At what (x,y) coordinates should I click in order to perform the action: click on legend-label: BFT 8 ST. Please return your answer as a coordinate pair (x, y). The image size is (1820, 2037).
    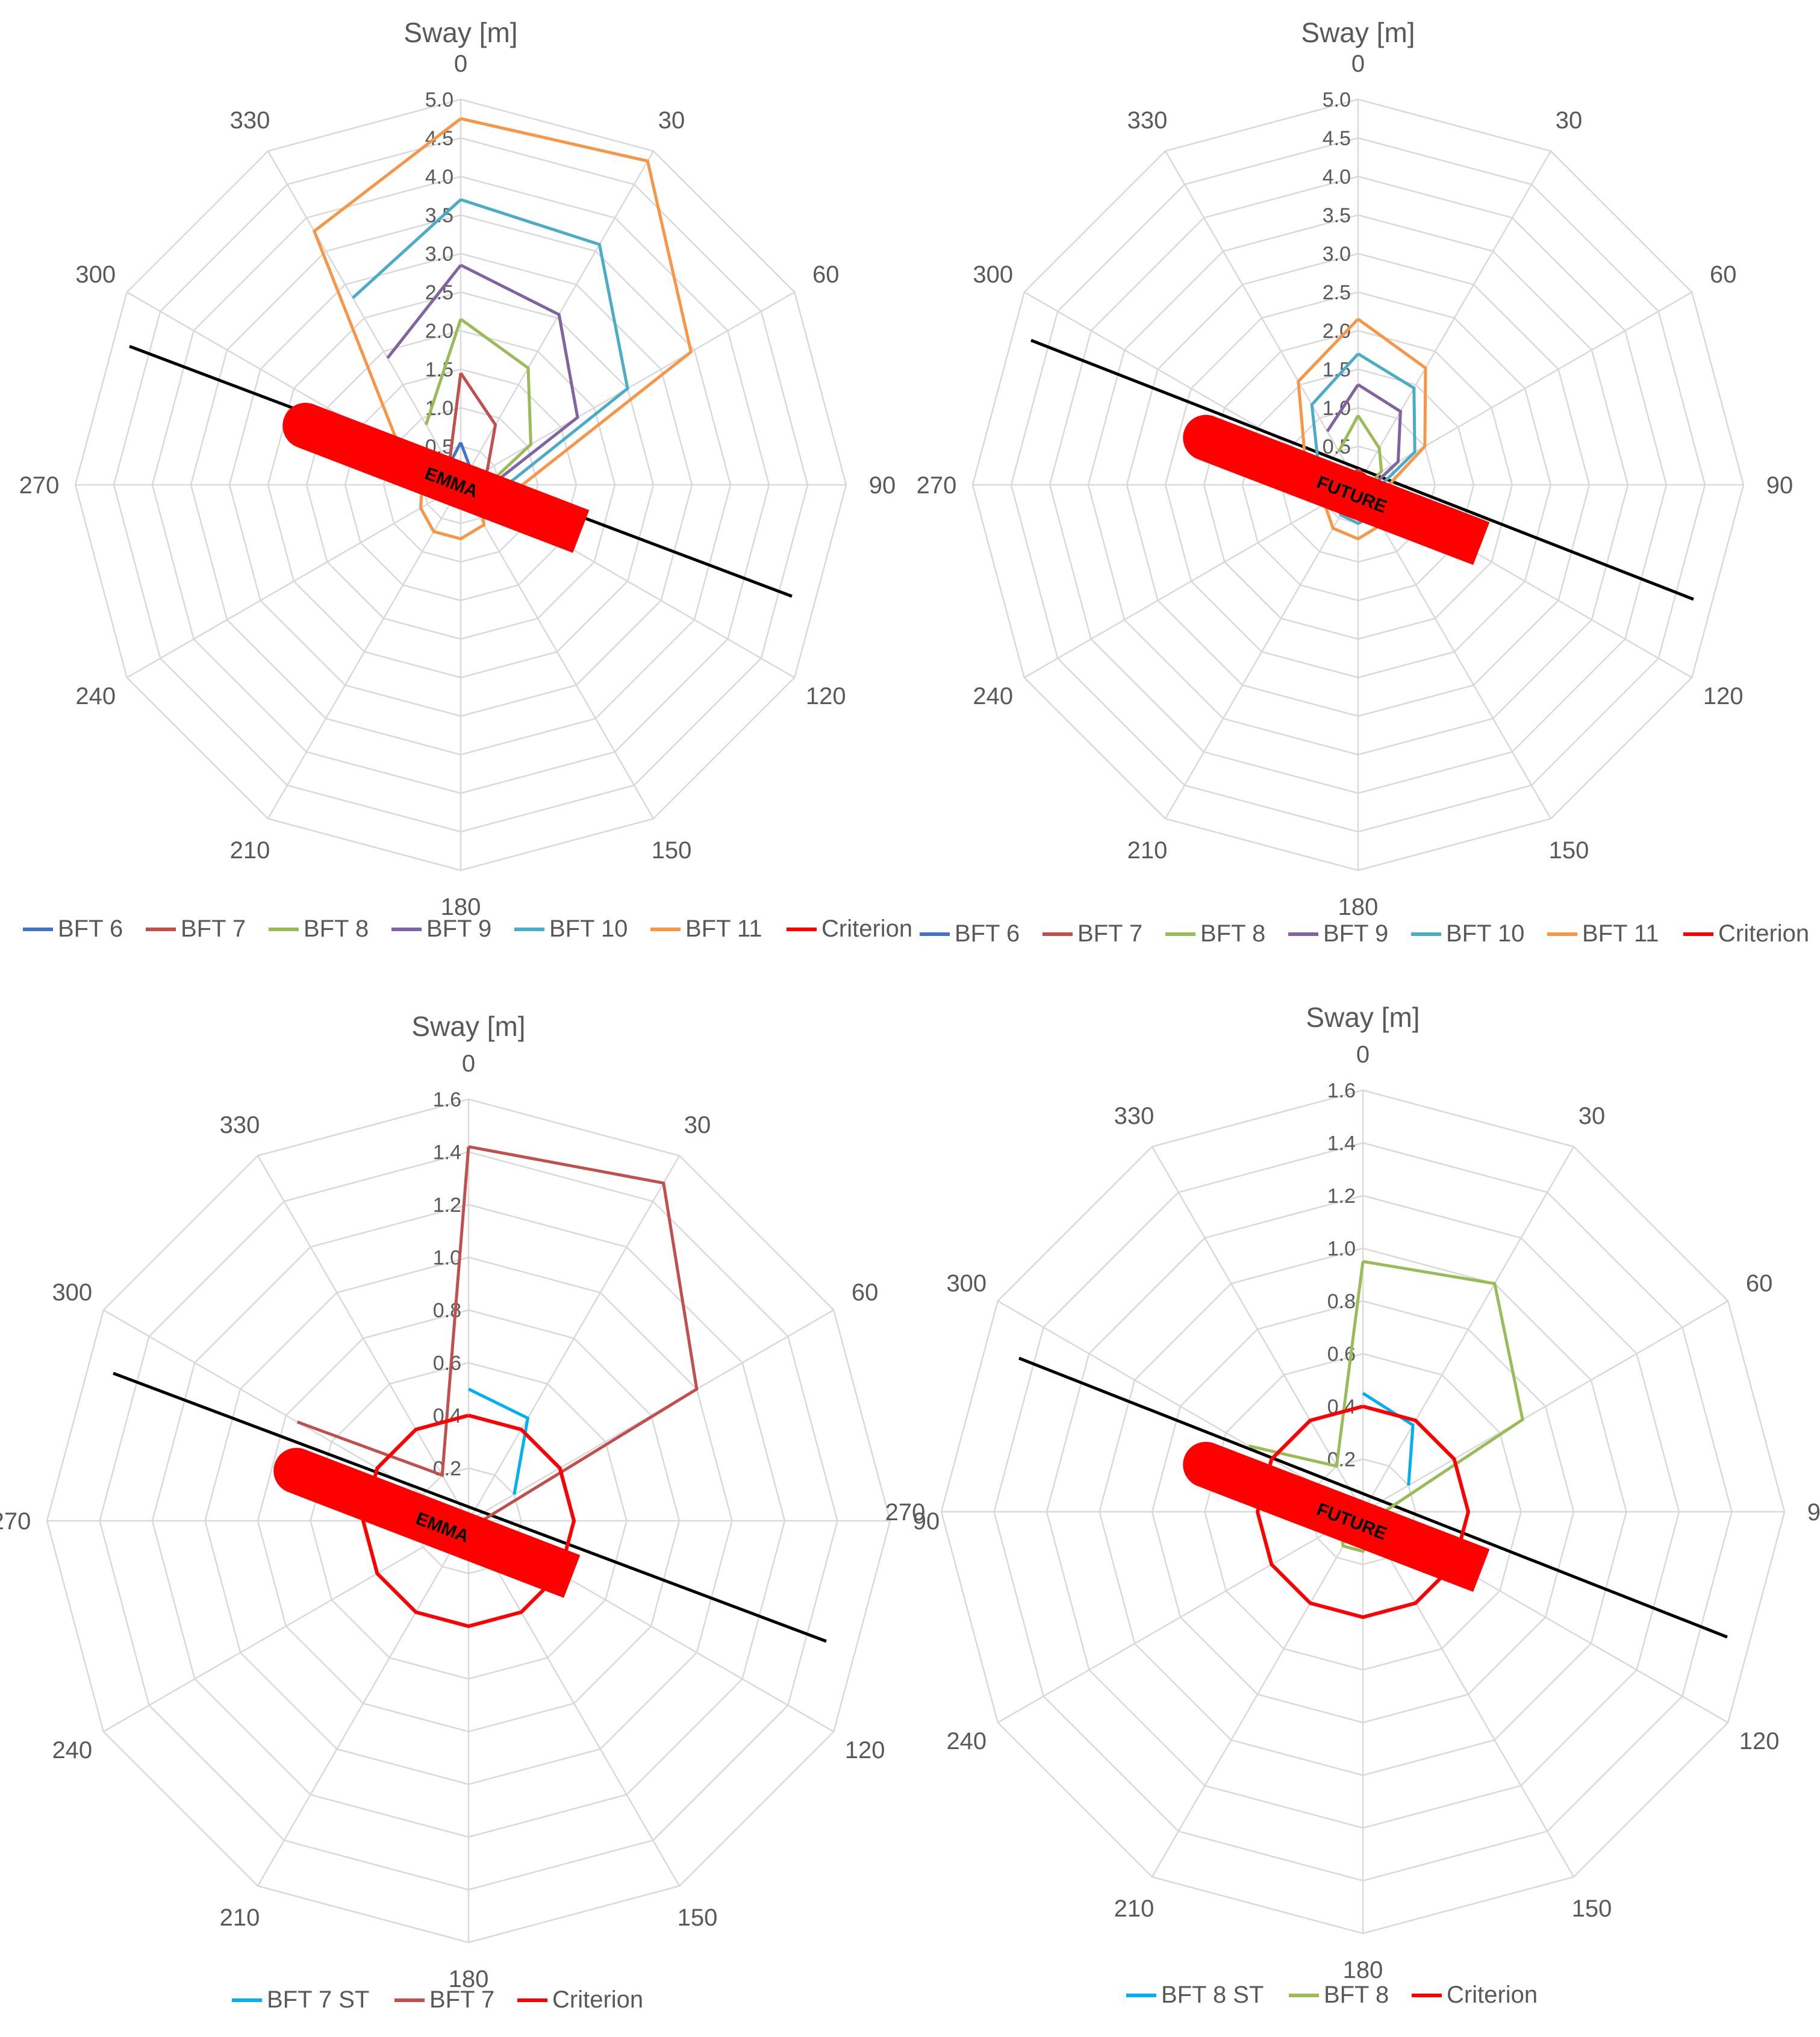
    Looking at the image, I should click on (1213, 1995).